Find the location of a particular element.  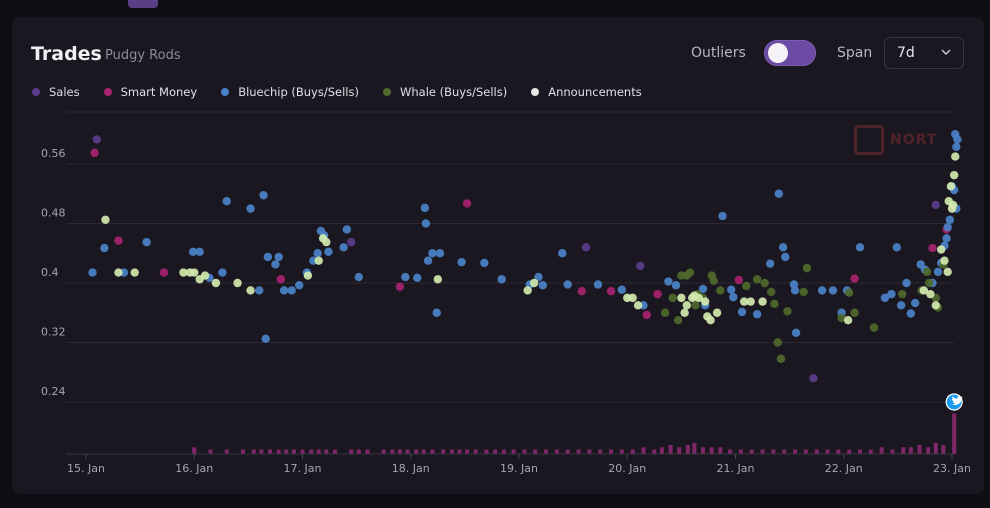

legend-item-sales: Sales is located at coordinates (56, 92).